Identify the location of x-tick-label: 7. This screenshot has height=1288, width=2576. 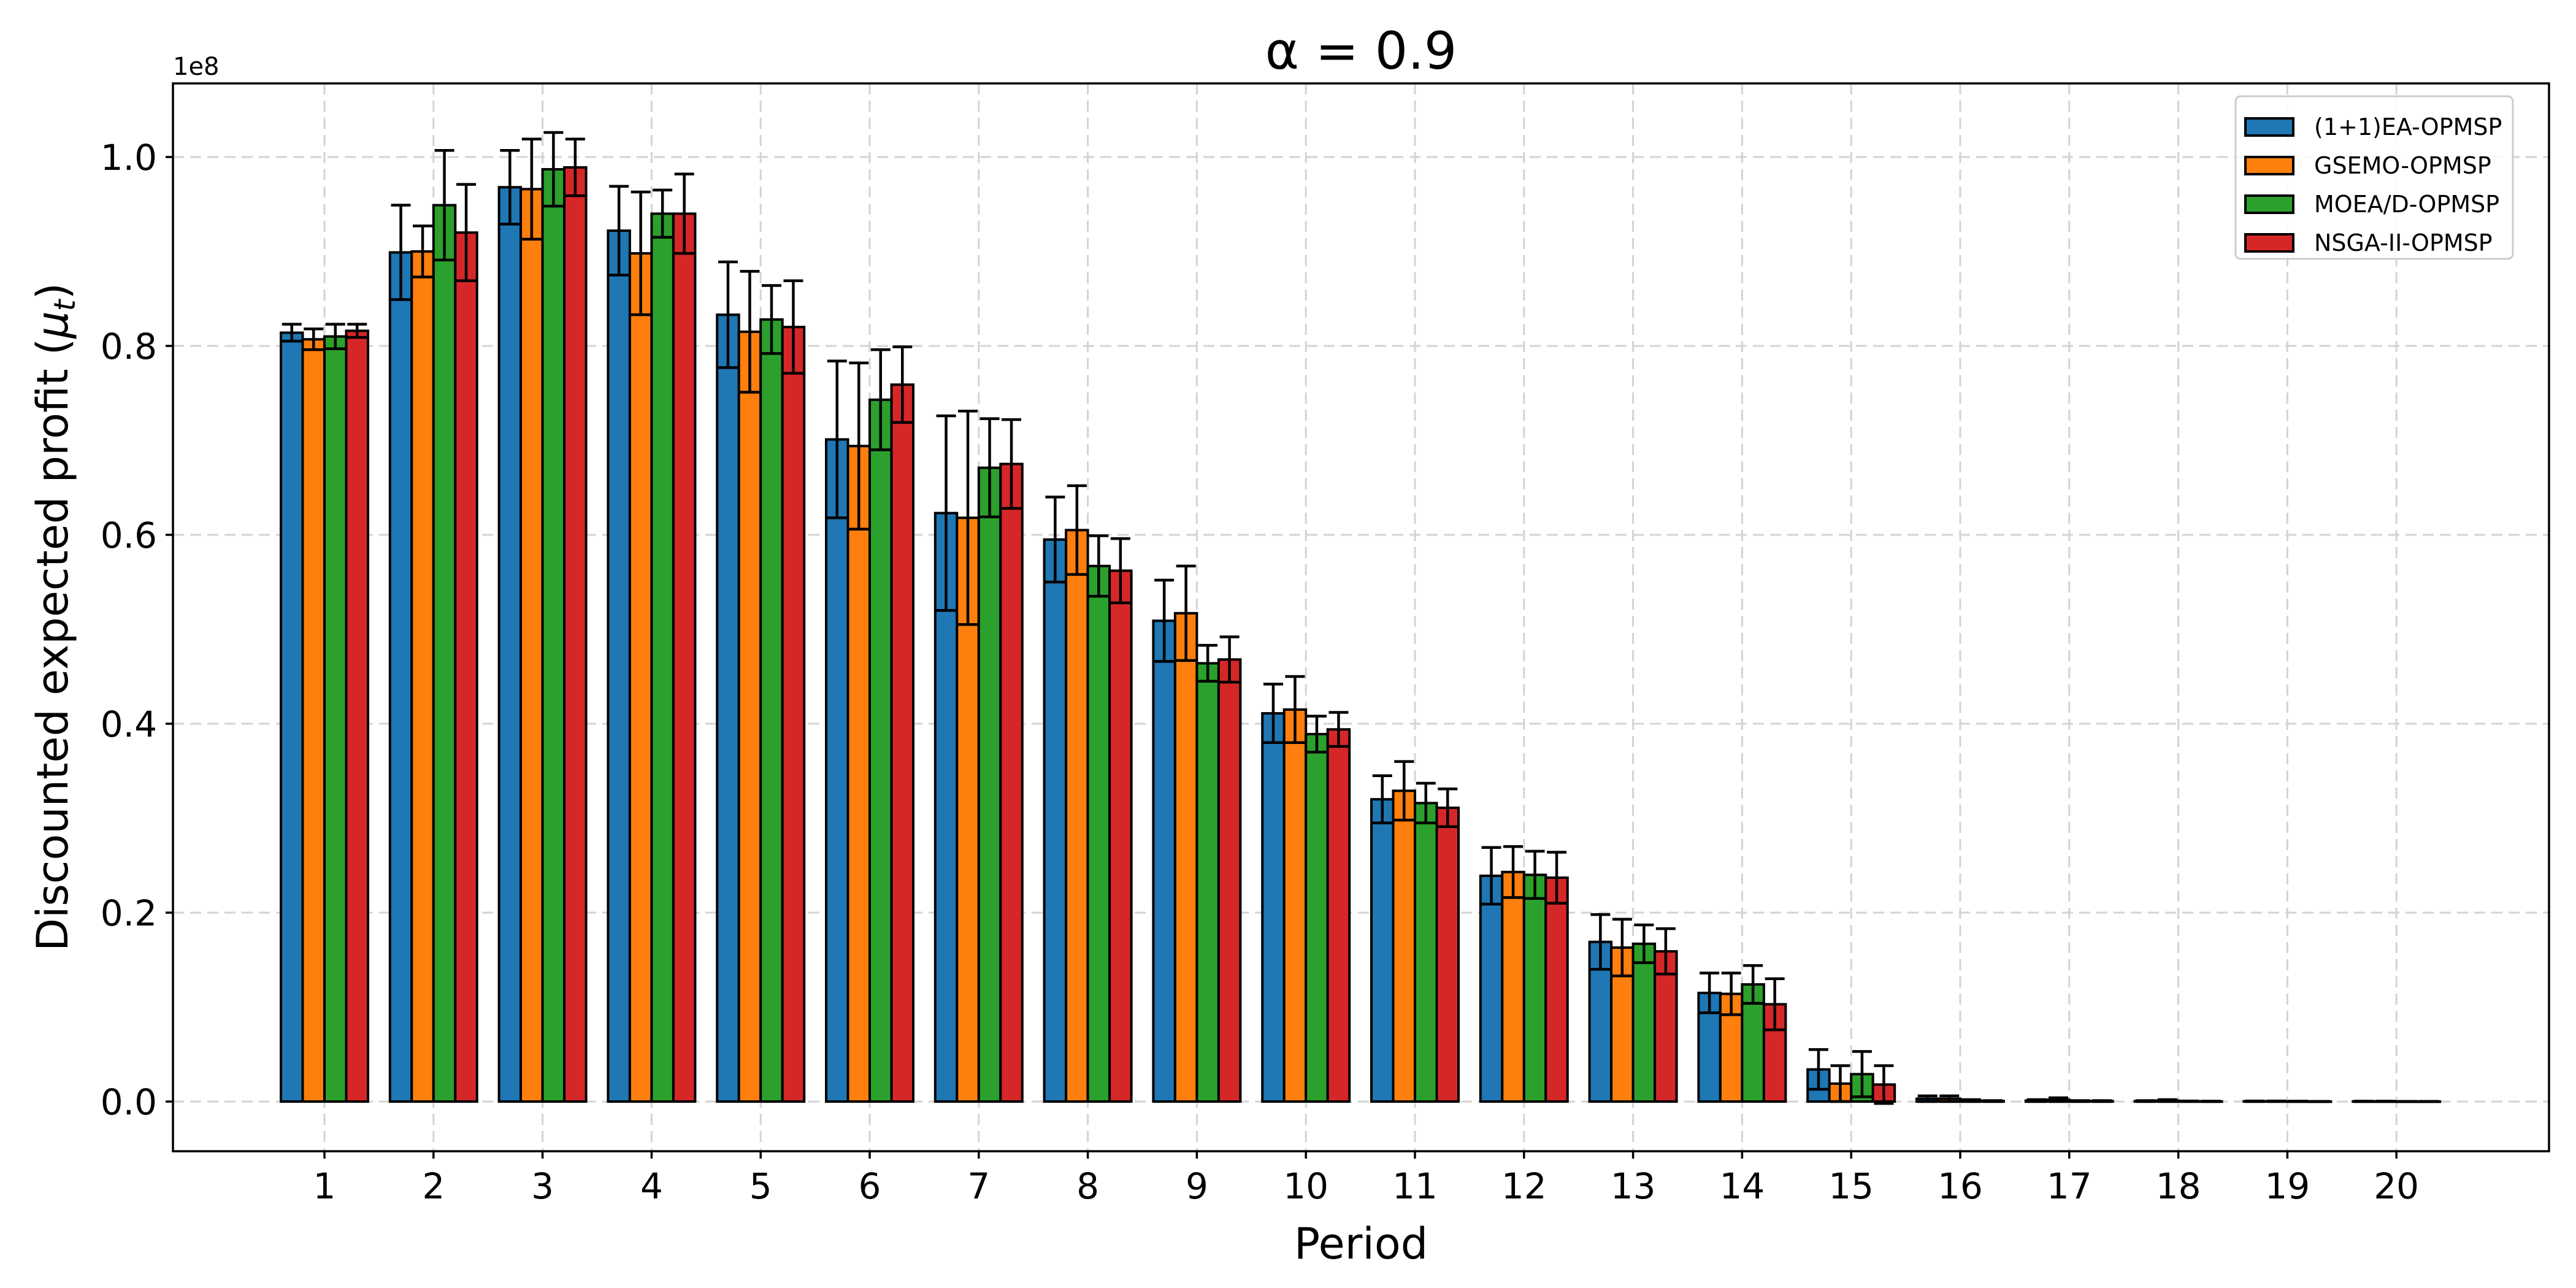
(978, 1186).